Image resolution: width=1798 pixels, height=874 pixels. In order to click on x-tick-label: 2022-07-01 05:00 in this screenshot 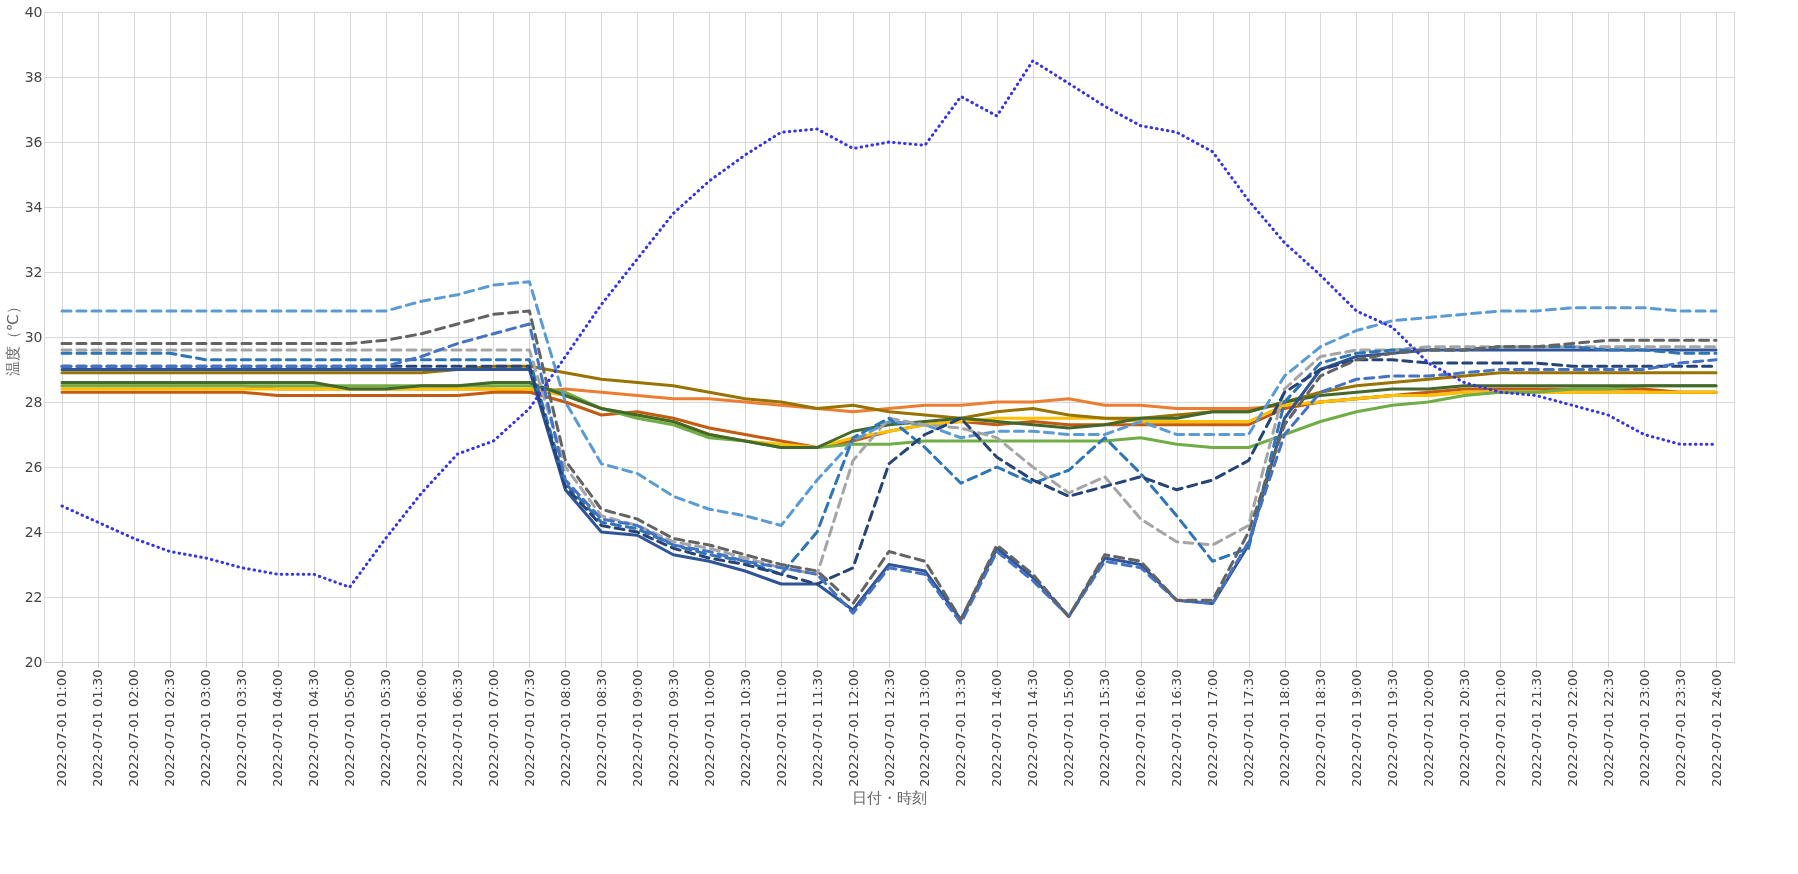, I will do `click(350, 728)`.